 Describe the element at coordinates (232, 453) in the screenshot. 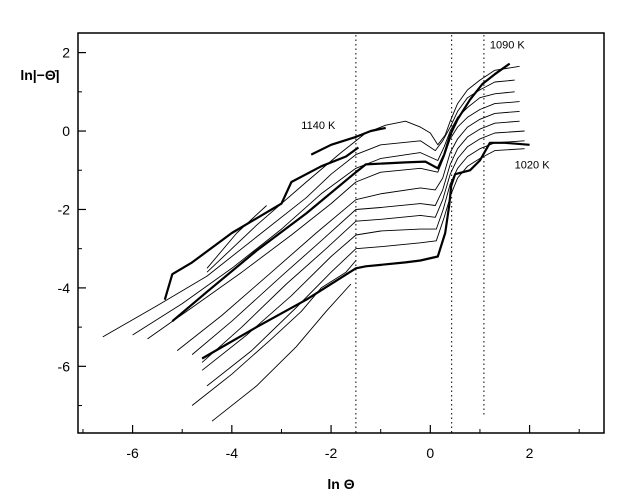

I see `x-tick-label: -4` at that location.